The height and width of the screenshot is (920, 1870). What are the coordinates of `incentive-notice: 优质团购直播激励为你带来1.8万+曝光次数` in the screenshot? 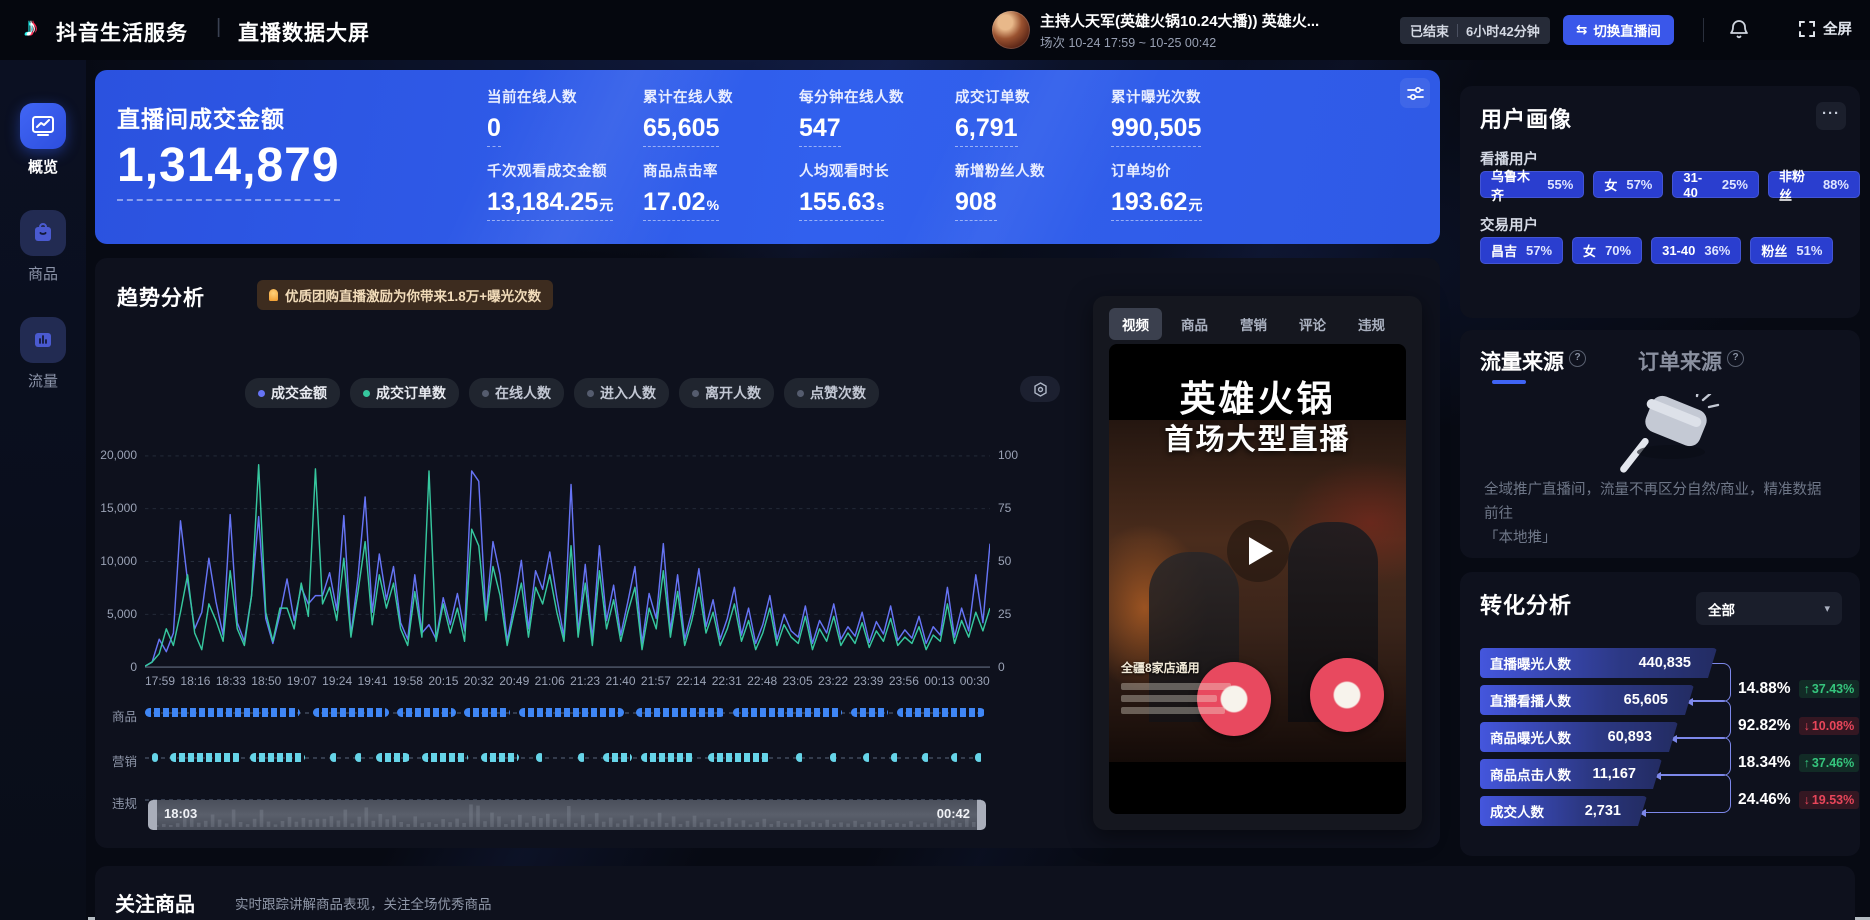 It's located at (405, 295).